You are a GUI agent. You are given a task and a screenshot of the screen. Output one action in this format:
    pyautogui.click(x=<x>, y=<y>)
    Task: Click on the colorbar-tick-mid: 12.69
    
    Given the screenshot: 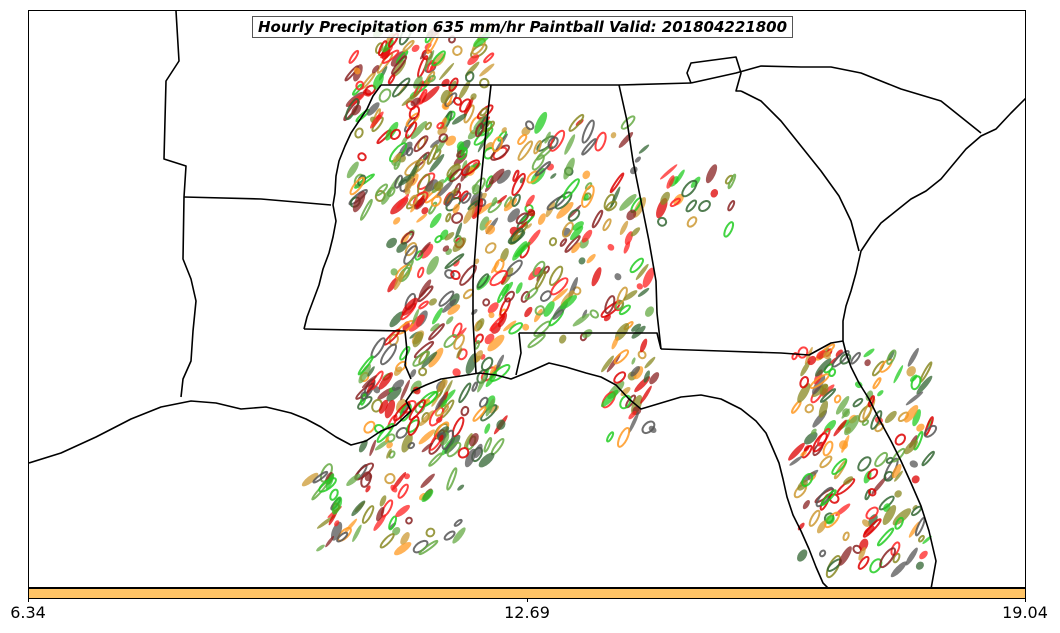 What is the action you would take?
    pyautogui.click(x=527, y=612)
    